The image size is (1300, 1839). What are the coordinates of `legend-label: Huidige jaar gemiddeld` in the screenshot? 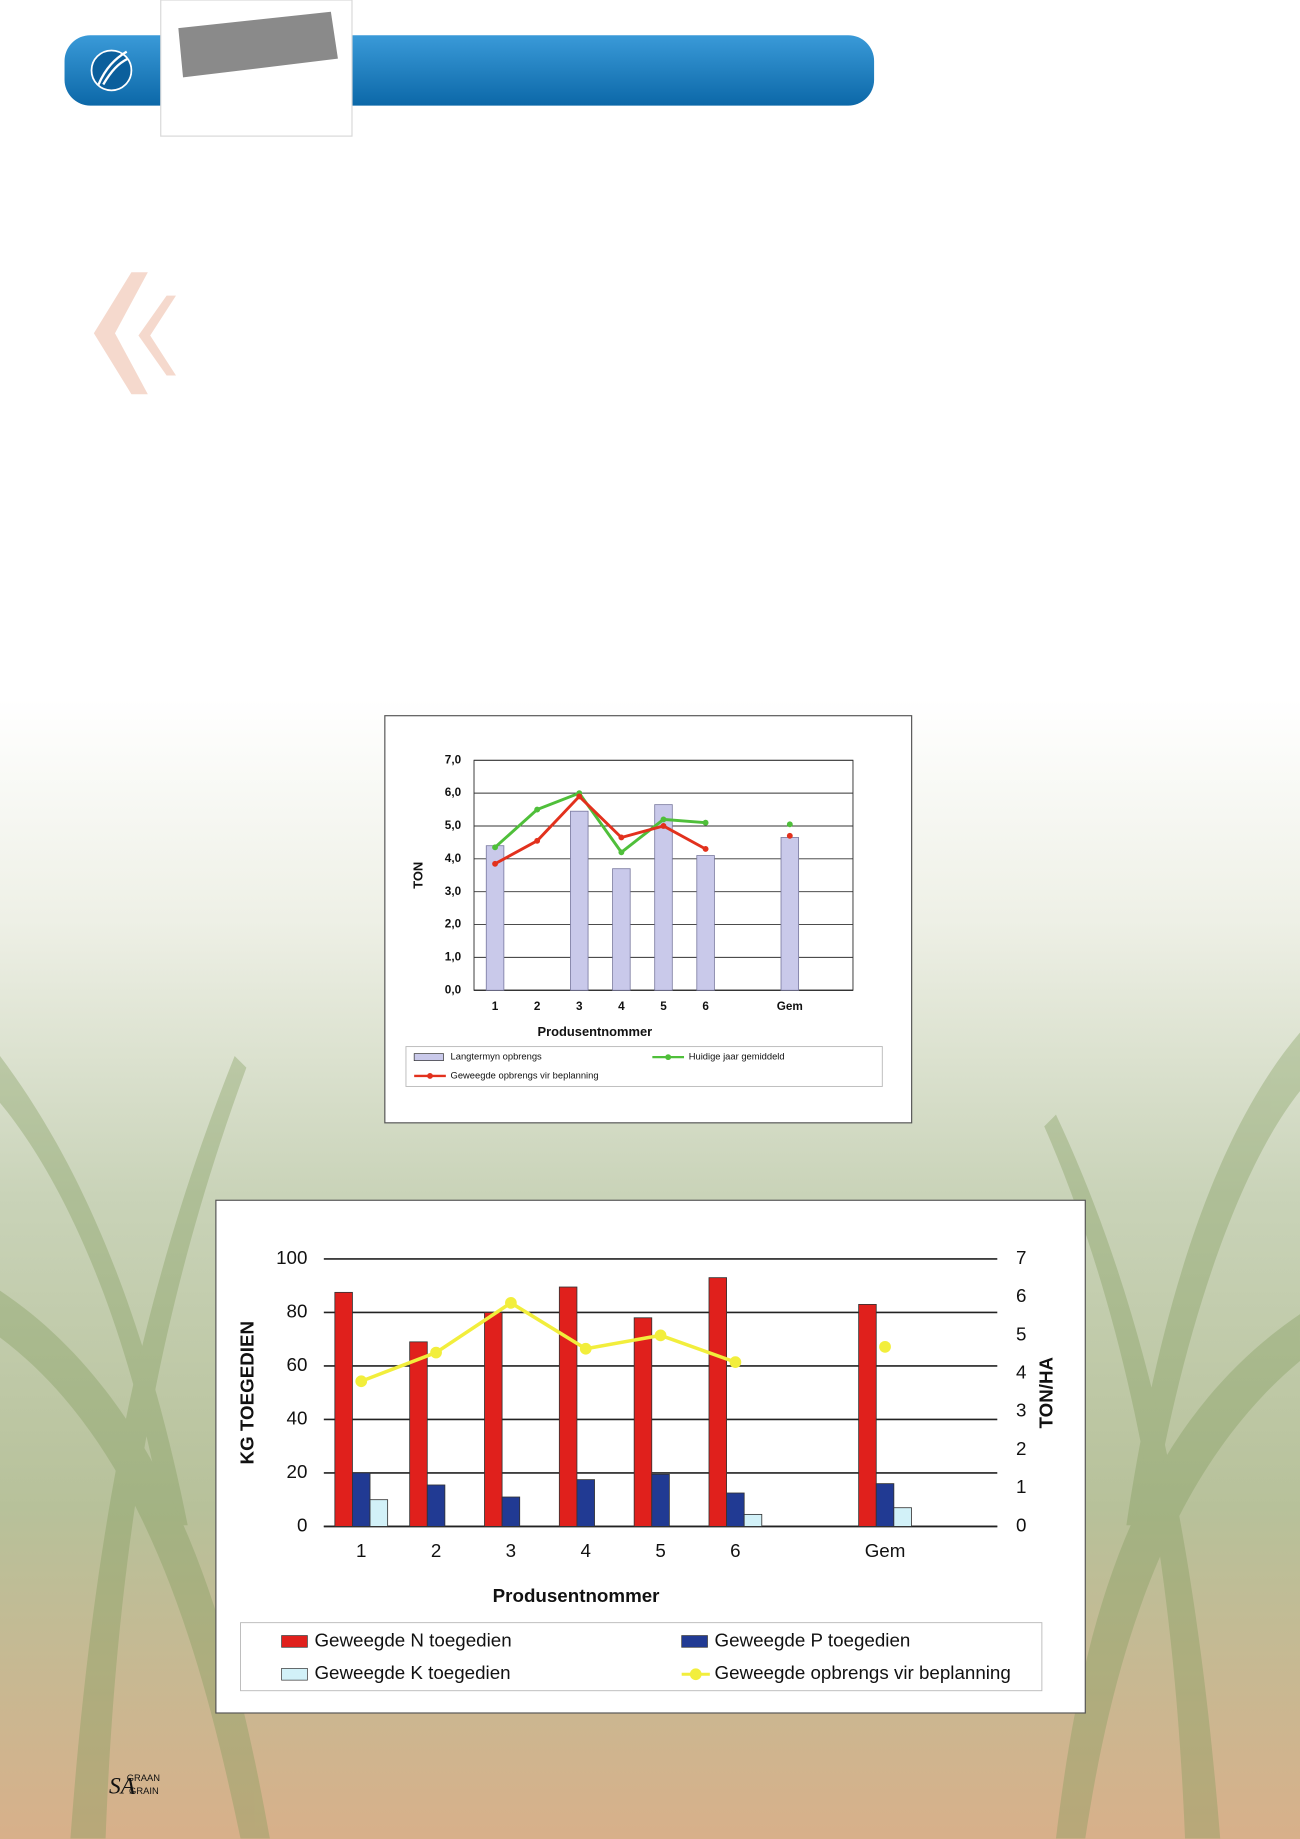 It's located at (737, 1057).